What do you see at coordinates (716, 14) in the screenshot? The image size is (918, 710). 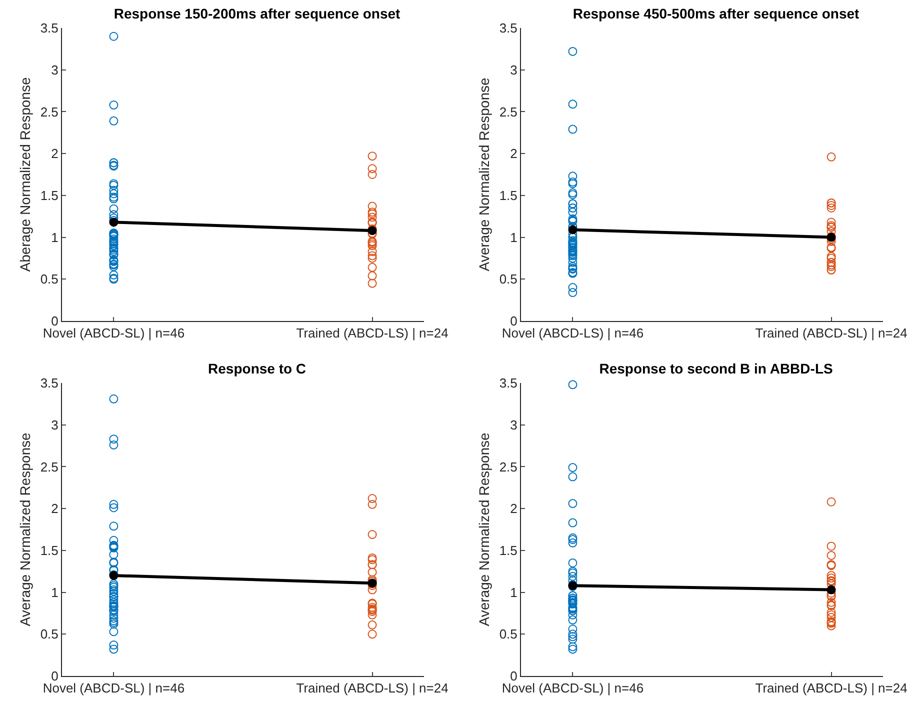 I see `chart-title: Response 450-500ms after sequence onset` at bounding box center [716, 14].